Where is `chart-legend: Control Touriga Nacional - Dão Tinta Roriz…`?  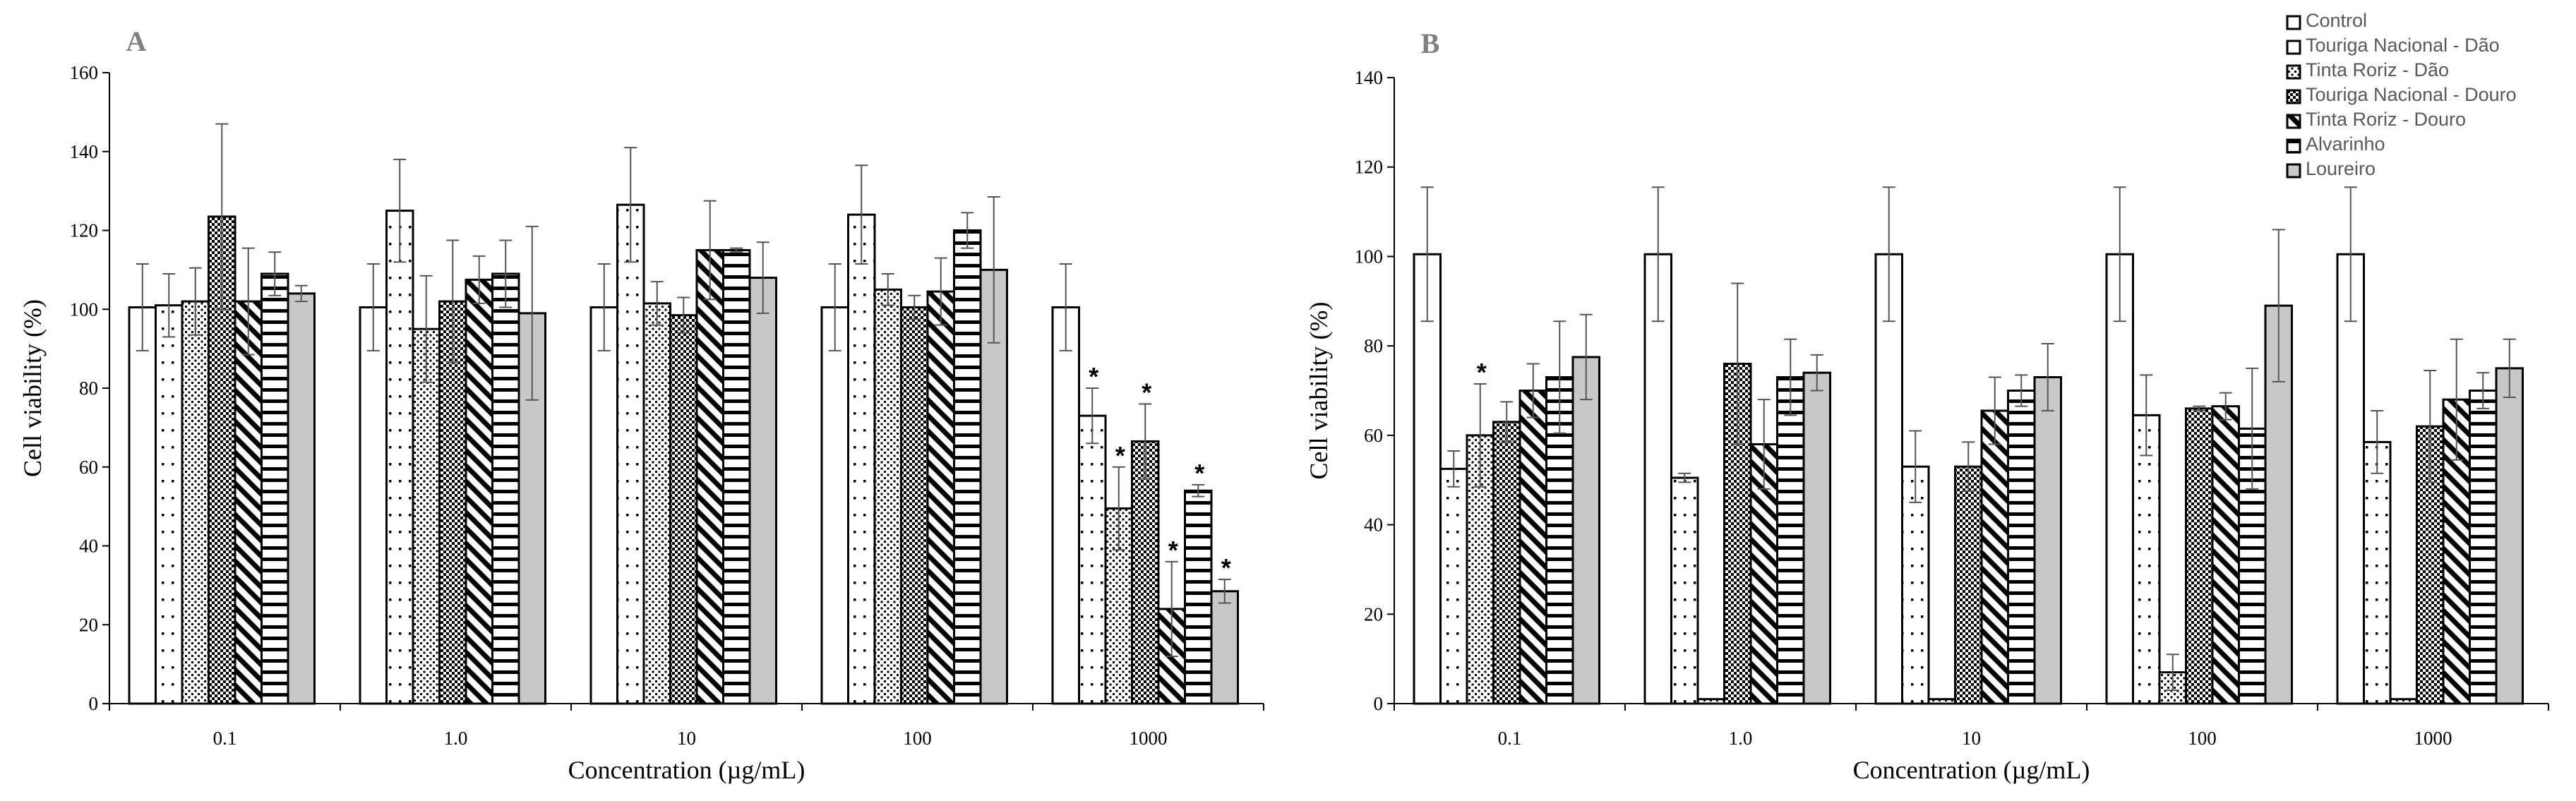 chart-legend: Control Touriga Nacional - Dão Tinta Roriz… is located at coordinates (2401, 94).